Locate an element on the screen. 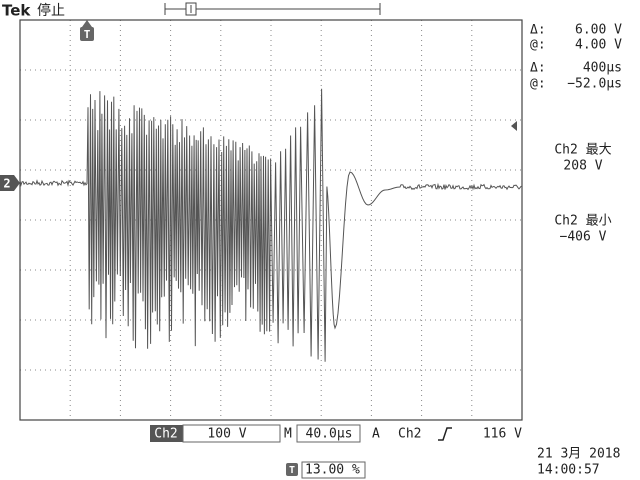 The image size is (640, 480). measurement-value: −406 V is located at coordinates (583, 237).